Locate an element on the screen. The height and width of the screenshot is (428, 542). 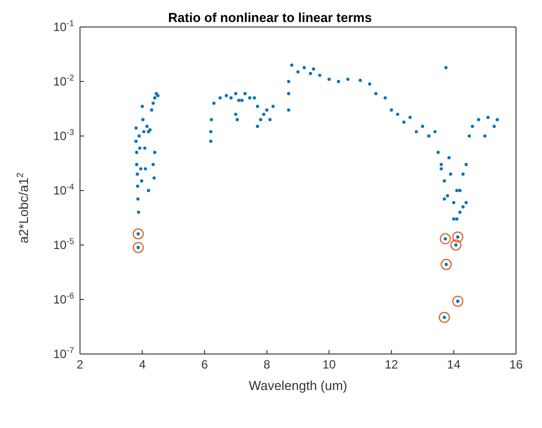
x-tick-label: 14 is located at coordinates (454, 365).